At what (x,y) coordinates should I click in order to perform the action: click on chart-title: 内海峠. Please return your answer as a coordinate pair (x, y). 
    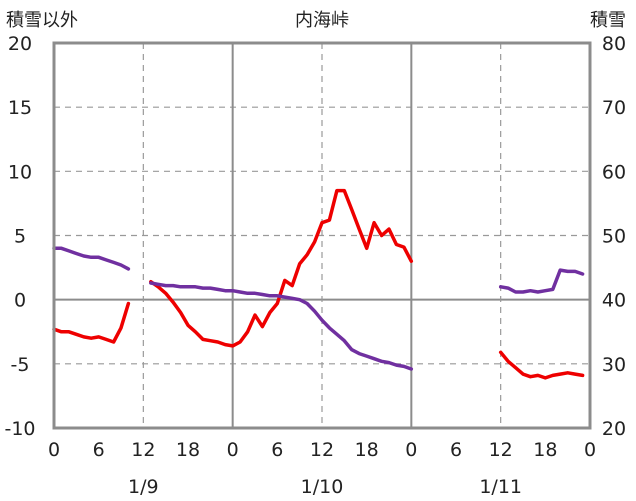
    Looking at the image, I should click on (322, 20).